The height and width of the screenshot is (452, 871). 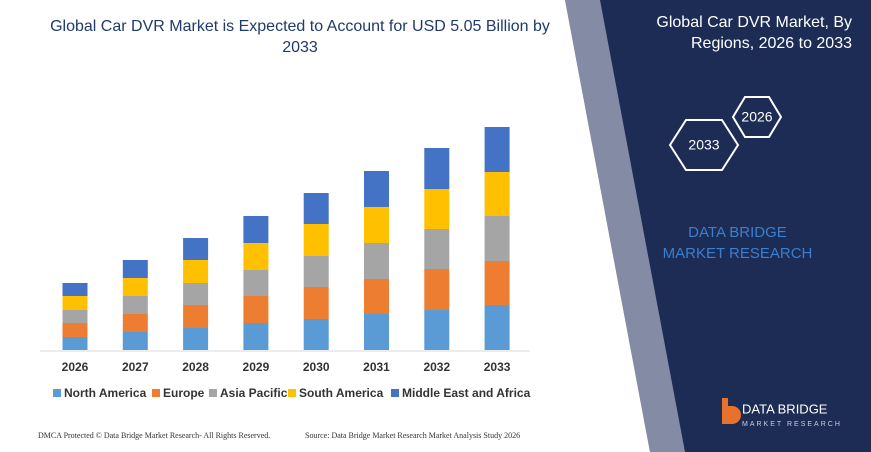 What do you see at coordinates (376, 367) in the screenshot?
I see `x-tick-label: 2031` at bounding box center [376, 367].